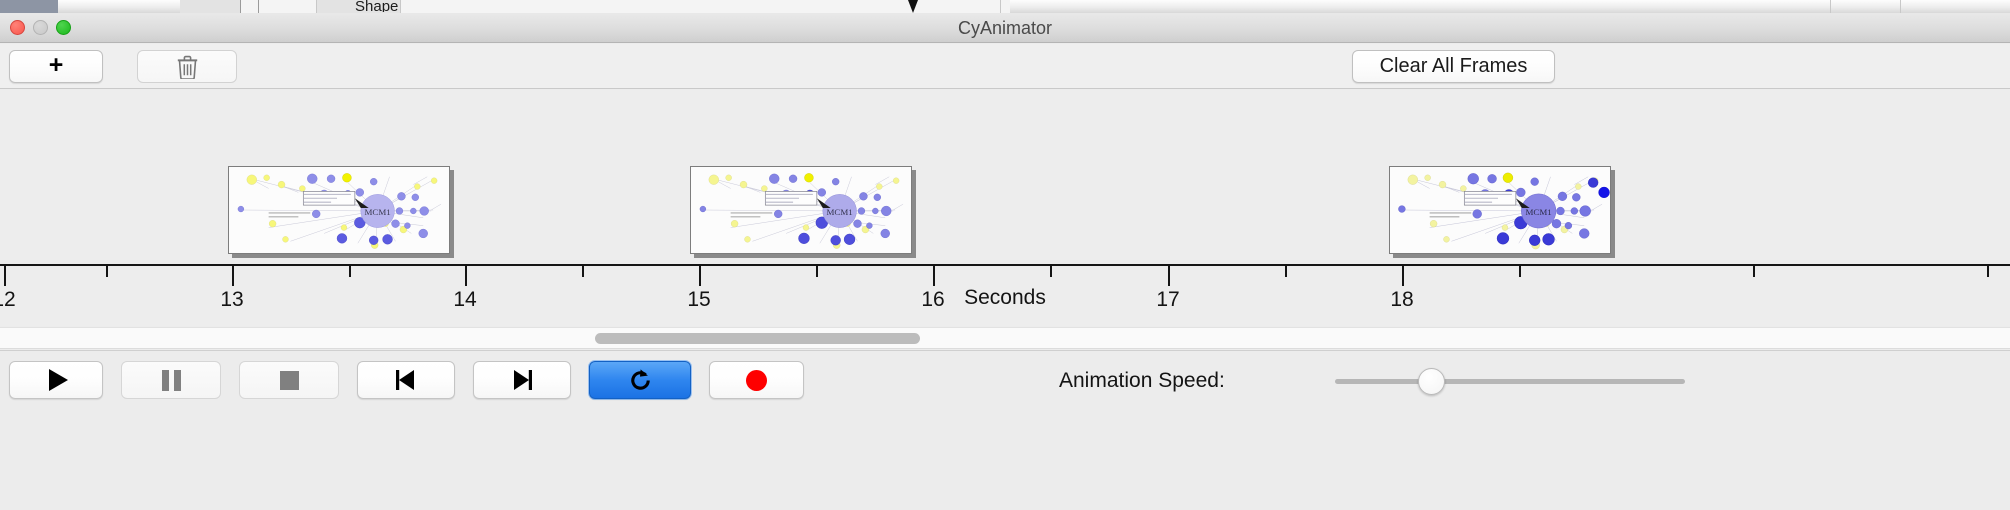 The width and height of the screenshot is (2010, 510). What do you see at coordinates (913, 6) in the screenshot?
I see `bg-cursor-fragment` at bounding box center [913, 6].